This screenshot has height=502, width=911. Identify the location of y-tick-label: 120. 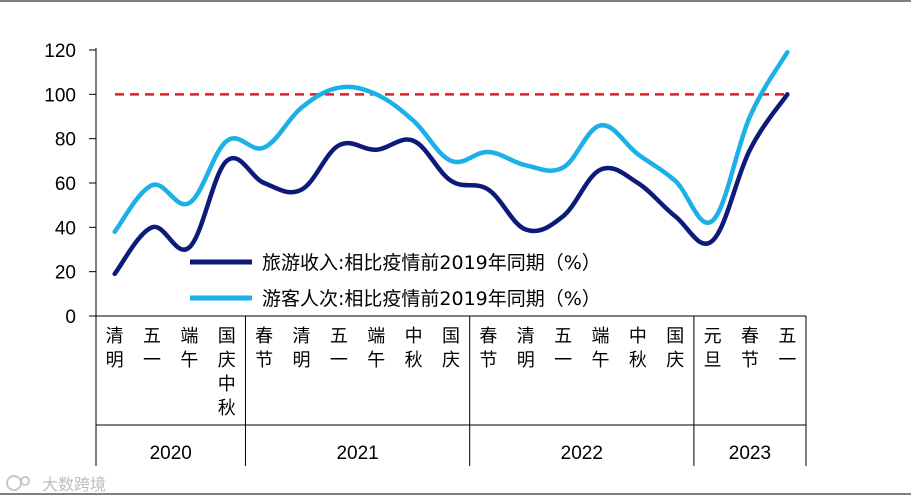
(60, 51).